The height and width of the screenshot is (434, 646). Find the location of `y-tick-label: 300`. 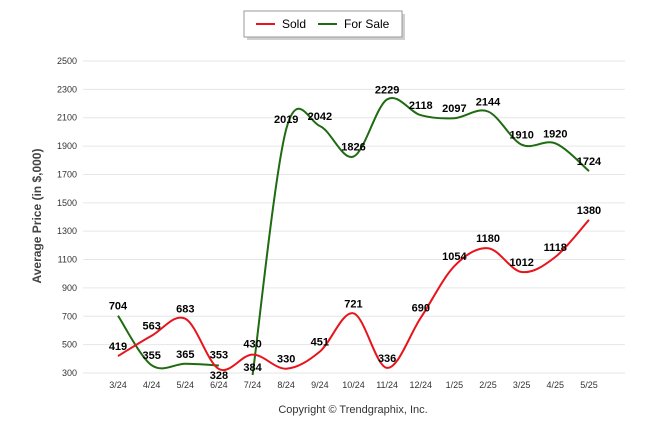

y-tick-label: 300 is located at coordinates (69, 373).